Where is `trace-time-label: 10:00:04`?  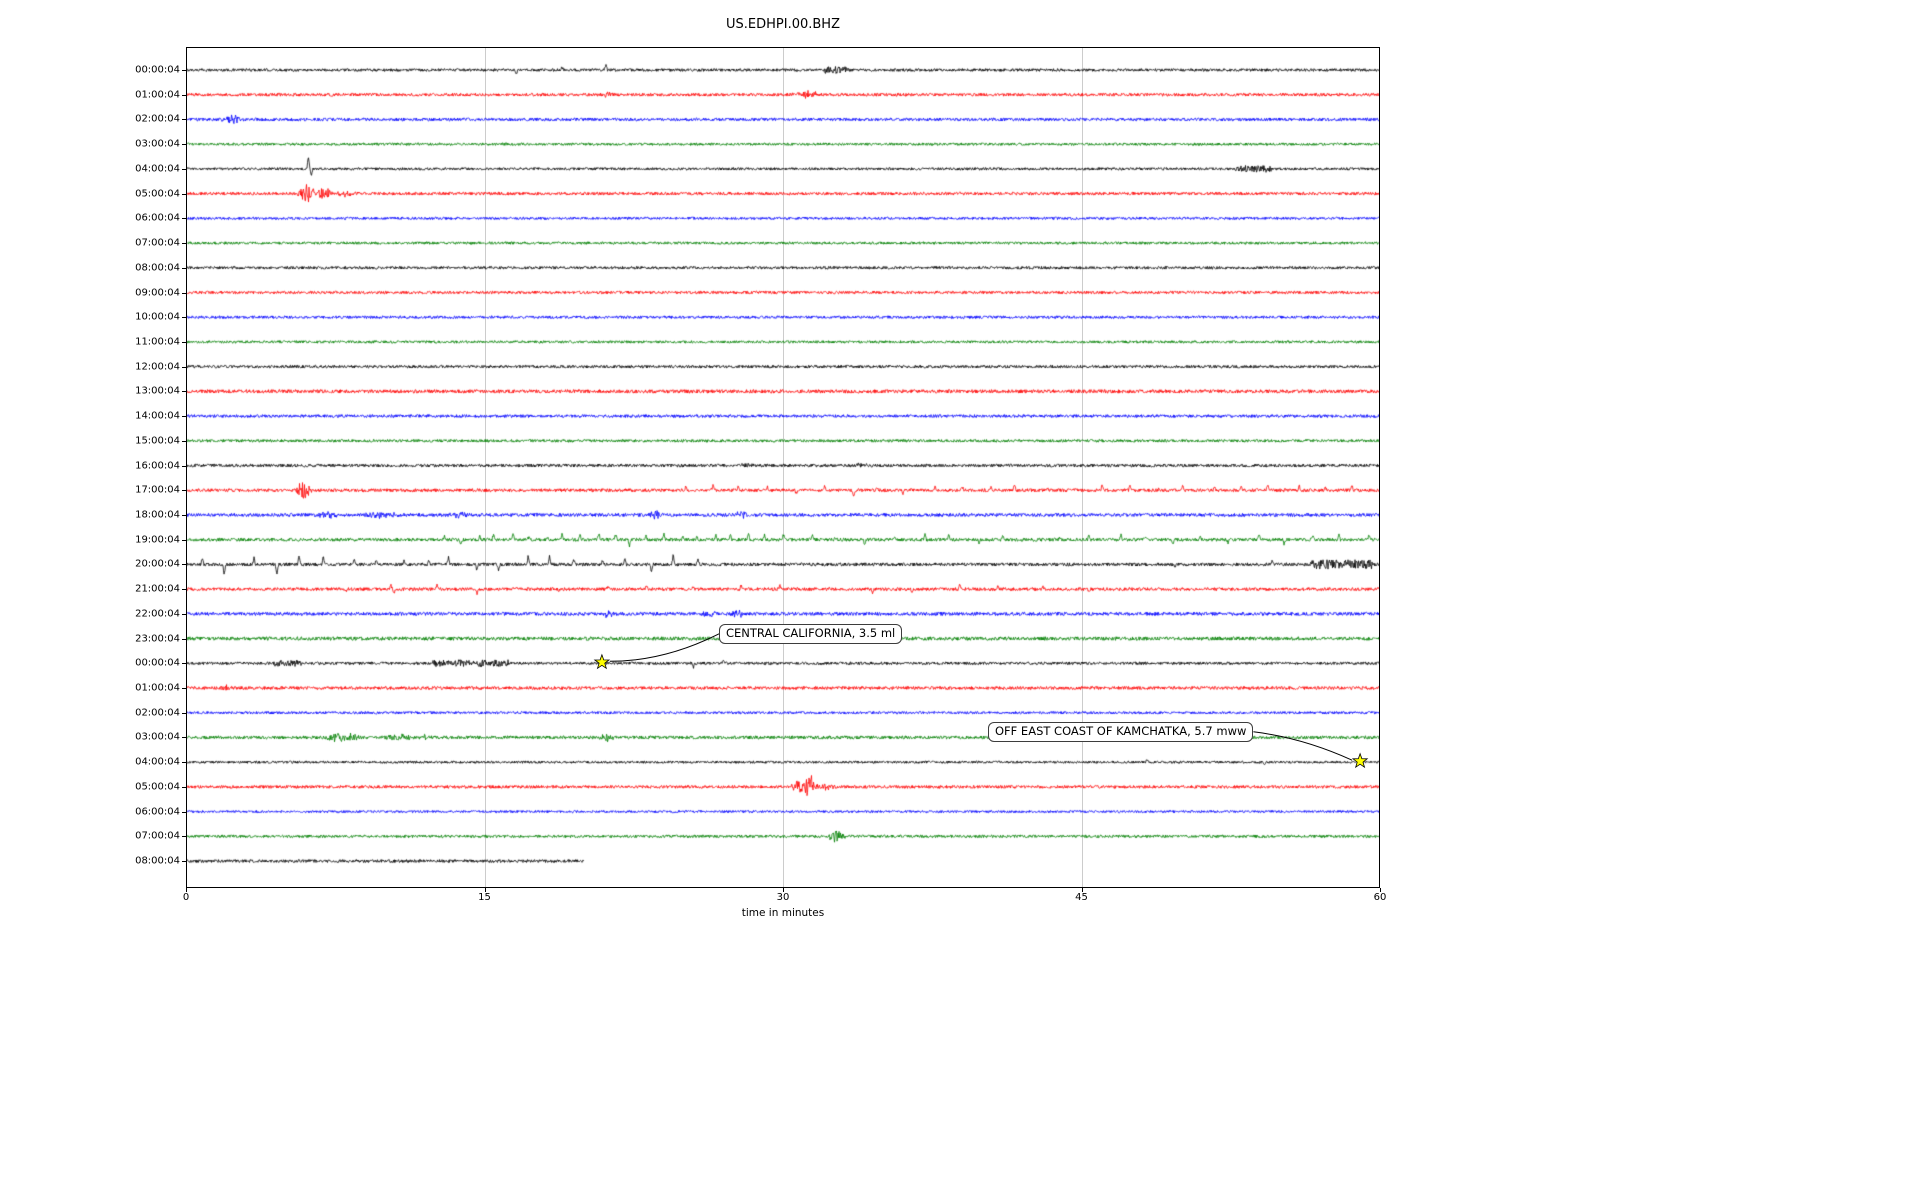 trace-time-label: 10:00:04 is located at coordinates (157, 317).